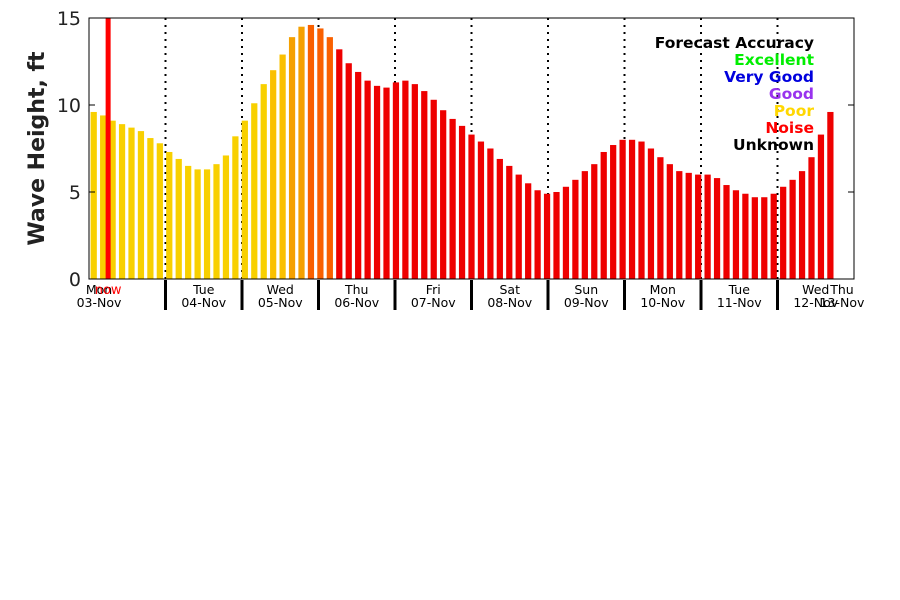  Describe the element at coordinates (815, 302) in the screenshot. I see `x-tick-date: 12-Nov` at that location.